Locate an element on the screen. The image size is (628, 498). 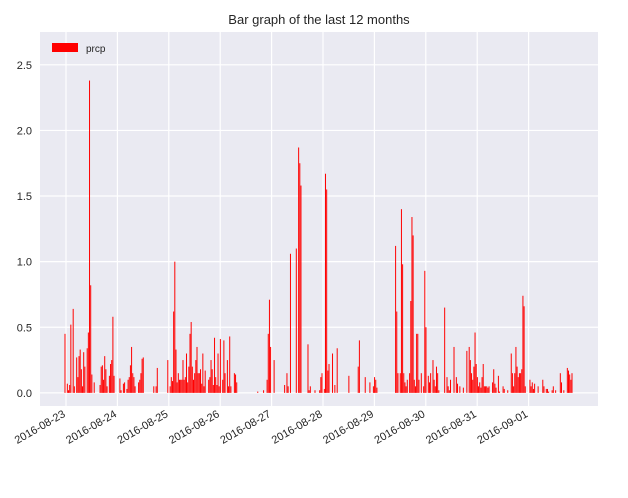
x-tick-label: 2016-08-25 is located at coordinates (143, 427).